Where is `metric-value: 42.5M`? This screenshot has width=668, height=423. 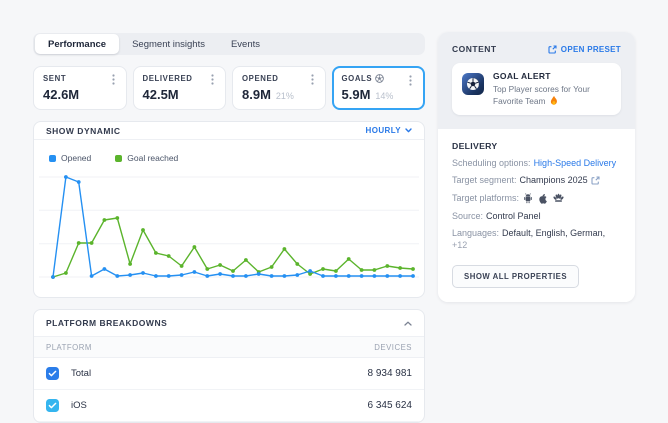 metric-value: 42.5M is located at coordinates (160, 94).